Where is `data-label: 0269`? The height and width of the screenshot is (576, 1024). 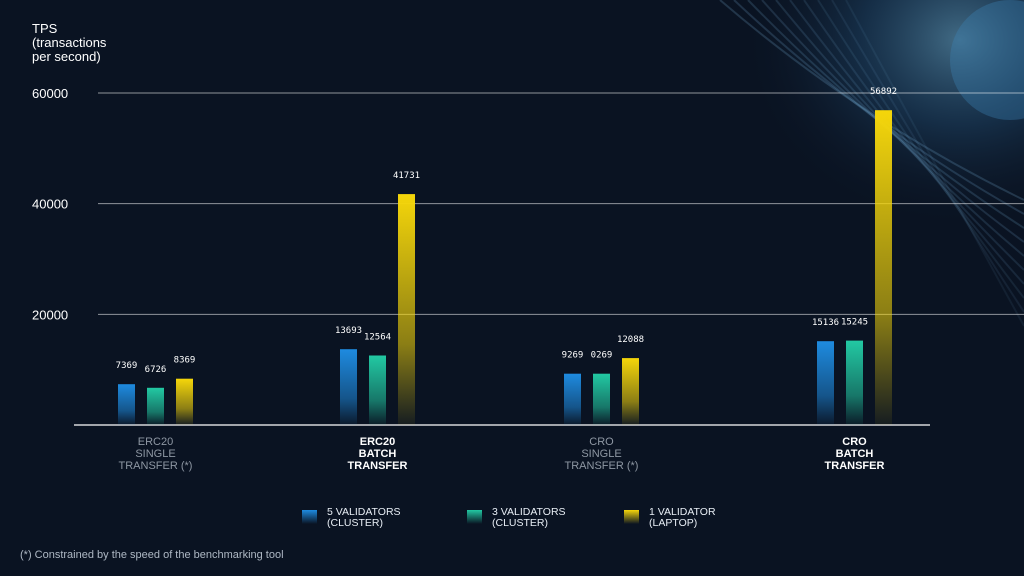
data-label: 0269 is located at coordinates (602, 356).